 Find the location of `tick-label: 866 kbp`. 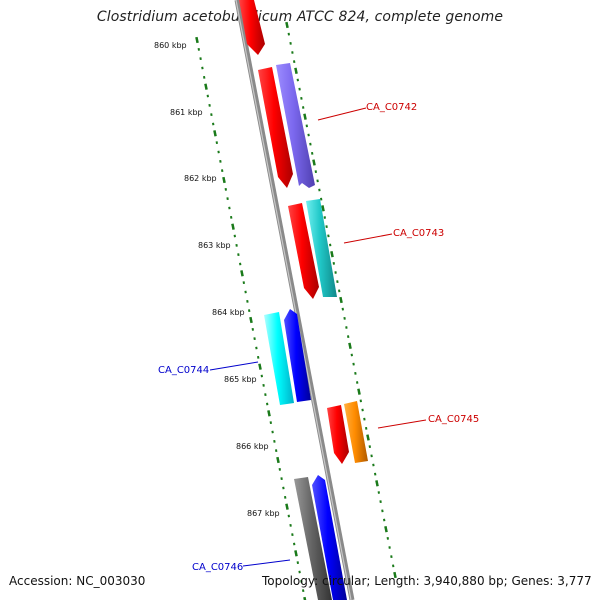

tick-label: 866 kbp is located at coordinates (252, 446).